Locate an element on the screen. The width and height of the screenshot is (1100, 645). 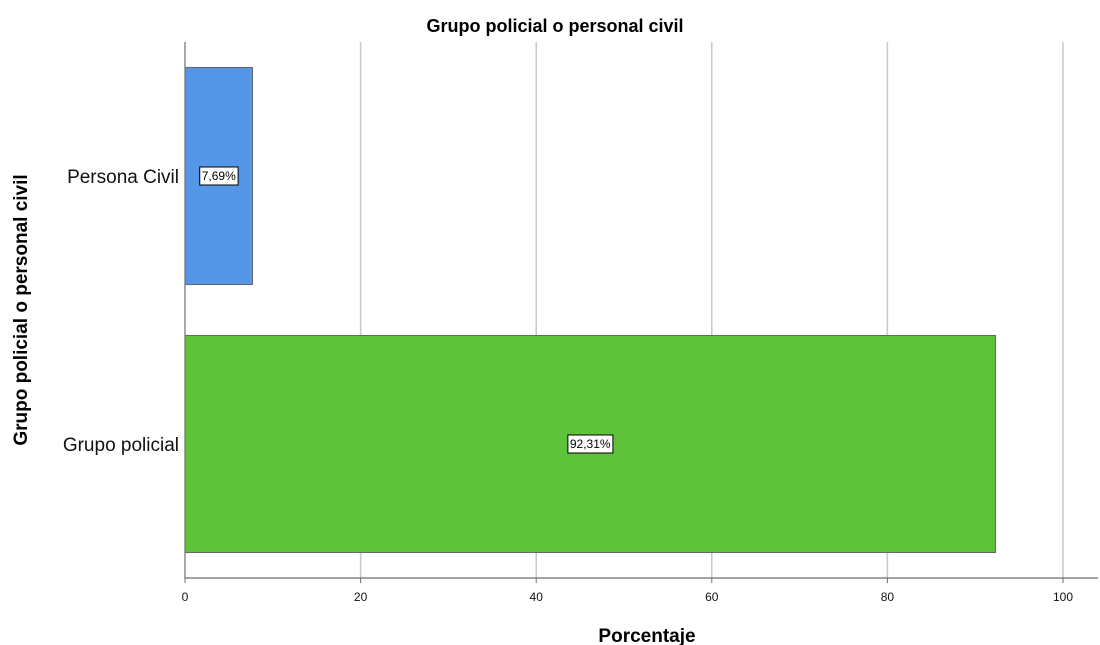
x-tick-label: 100 is located at coordinates (1063, 597).